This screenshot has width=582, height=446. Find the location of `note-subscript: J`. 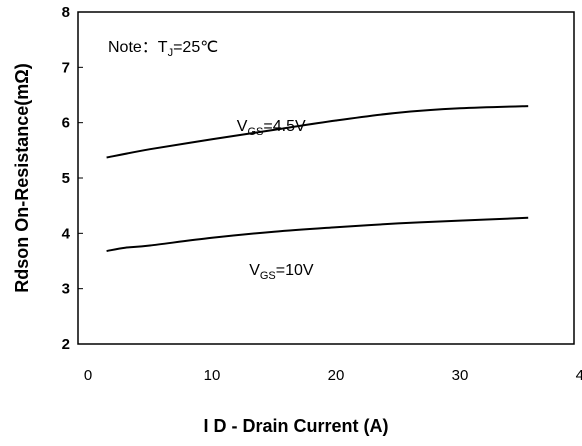

note-subscript: J is located at coordinates (171, 53).